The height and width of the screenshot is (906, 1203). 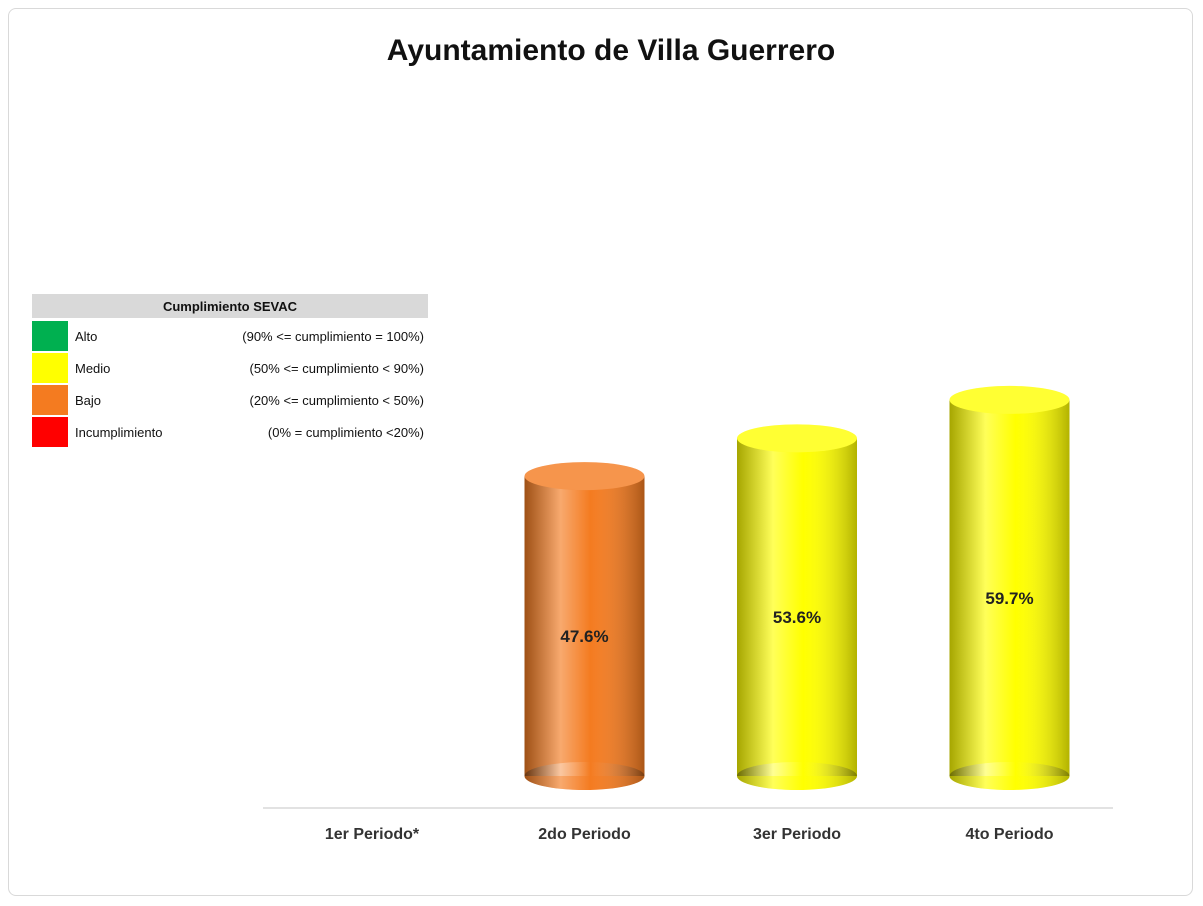 I want to click on legend-label: Bajo, so click(x=88, y=400).